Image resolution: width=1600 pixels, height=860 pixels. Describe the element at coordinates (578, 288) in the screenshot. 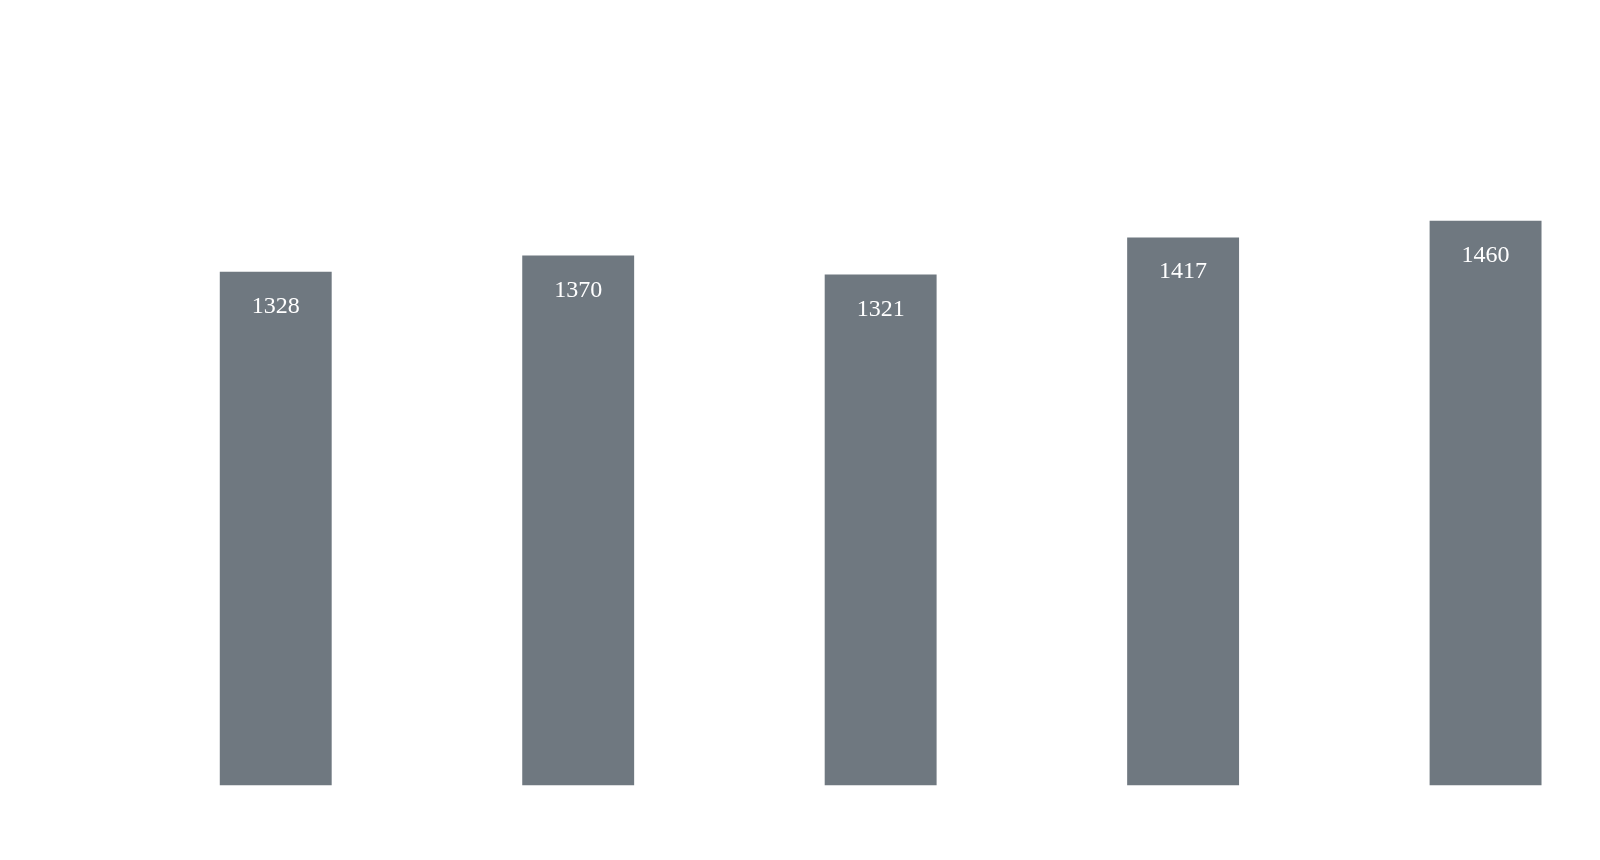

I see `data-label: 1370` at that location.